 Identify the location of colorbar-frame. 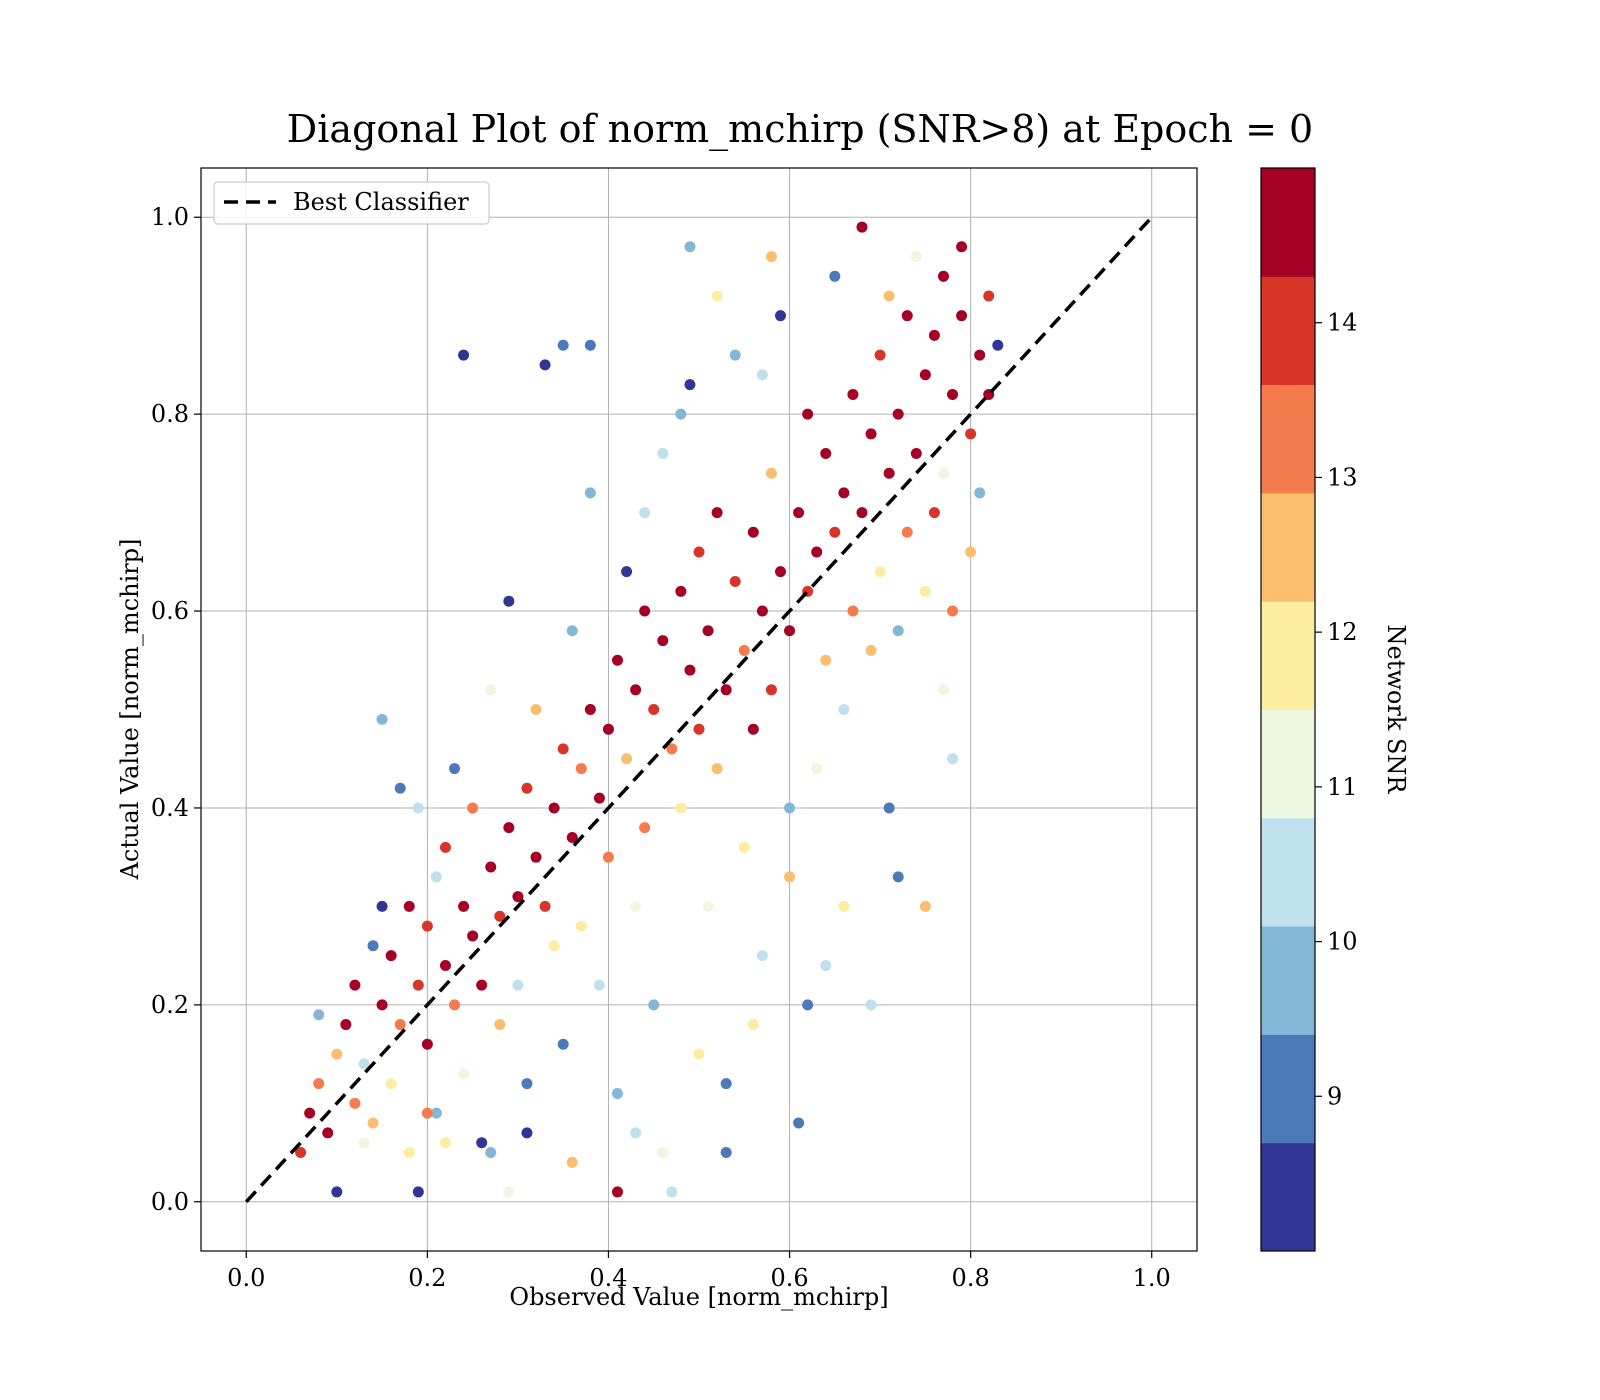
(1288, 709).